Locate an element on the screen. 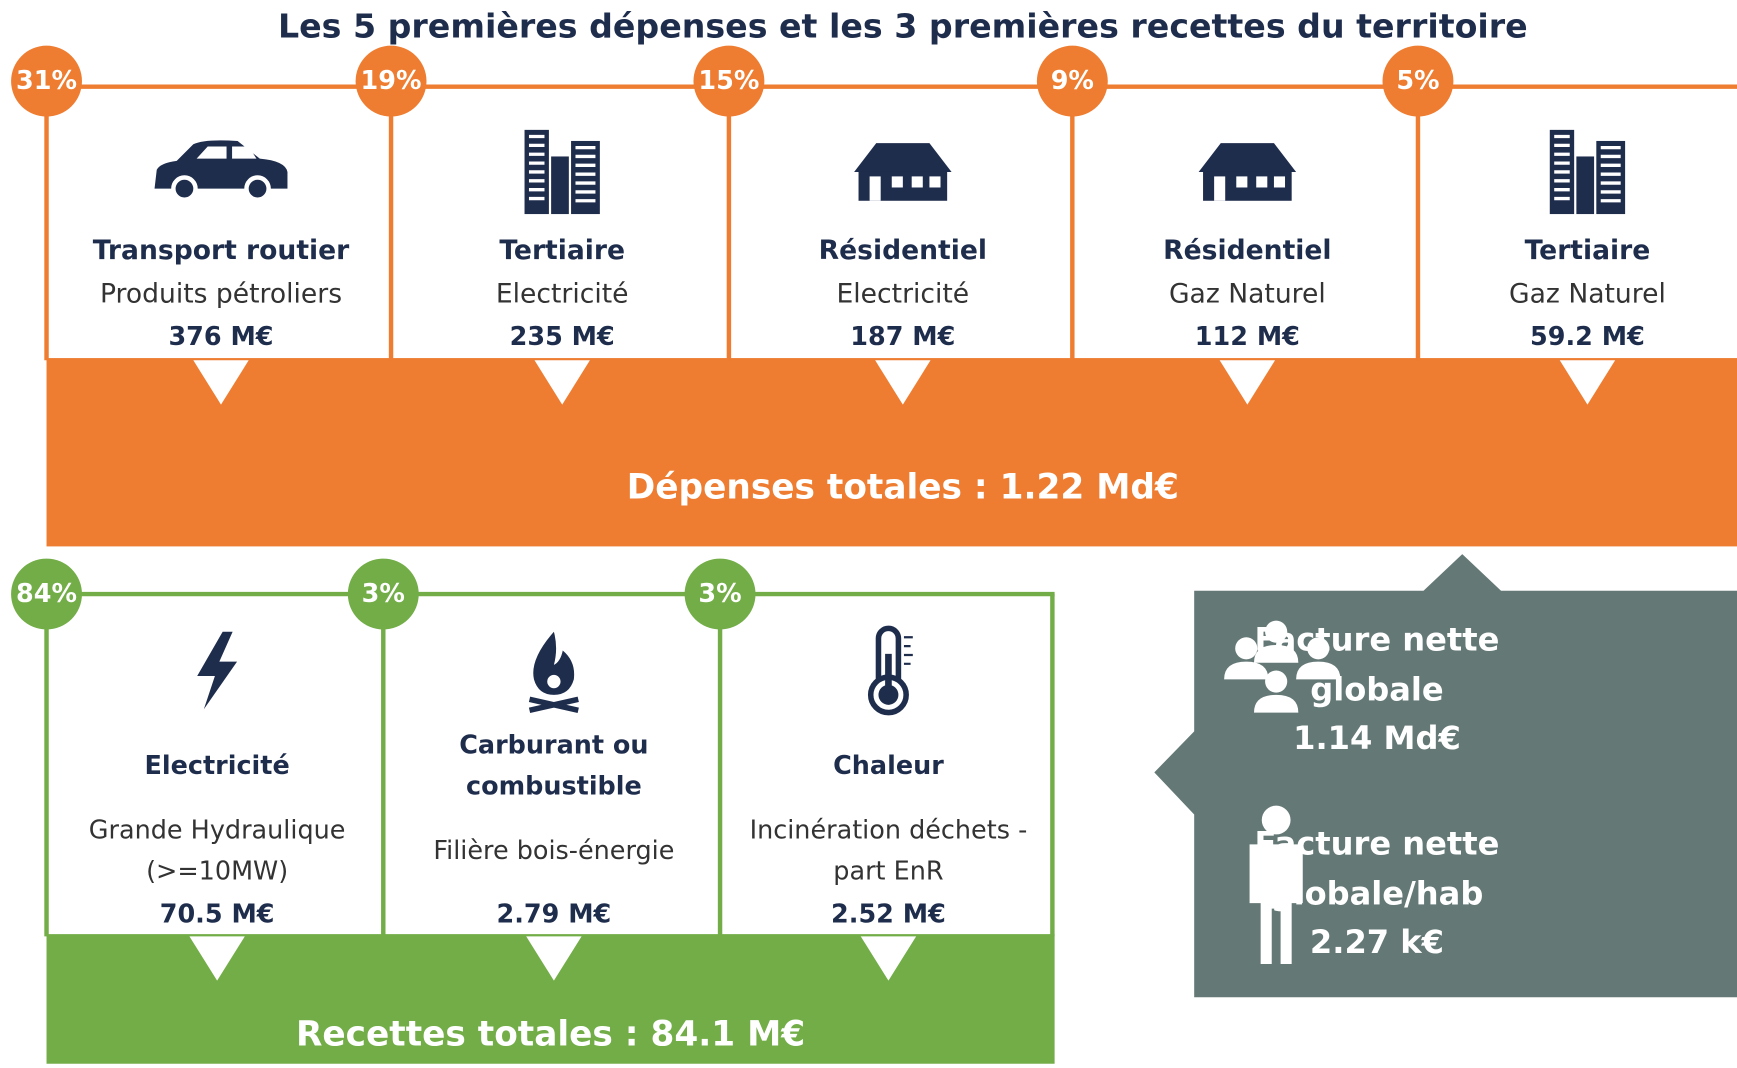 The height and width of the screenshot is (1068, 1737). source: Incinération déchets - is located at coordinates (889, 831).